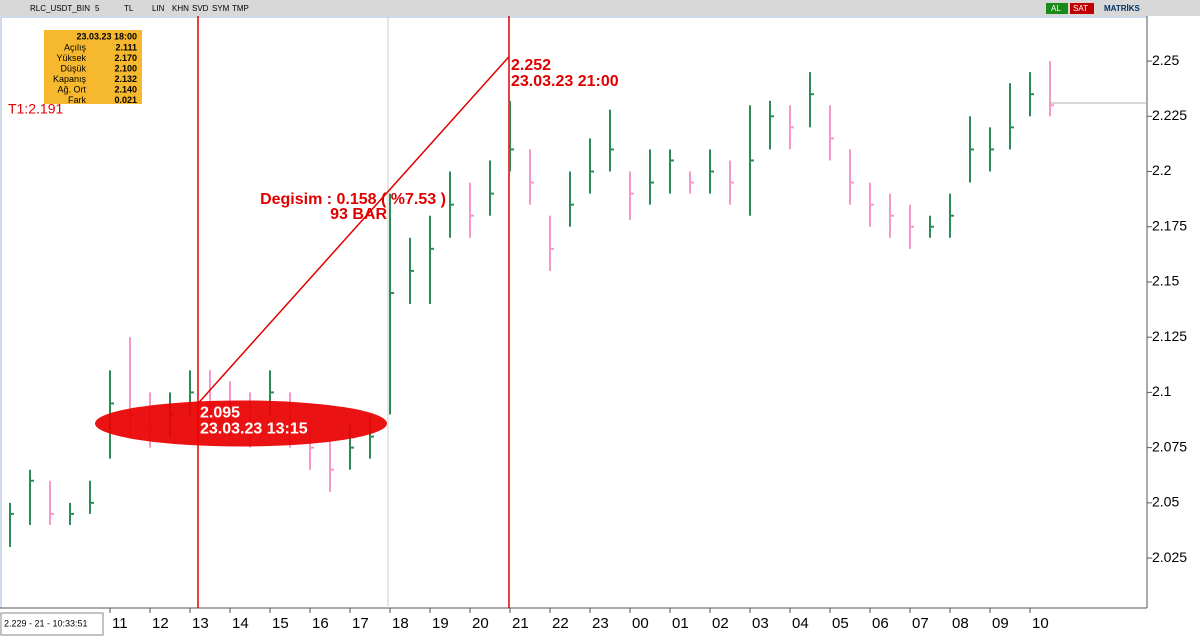  I want to click on x-tick-label: 04, so click(800, 623).